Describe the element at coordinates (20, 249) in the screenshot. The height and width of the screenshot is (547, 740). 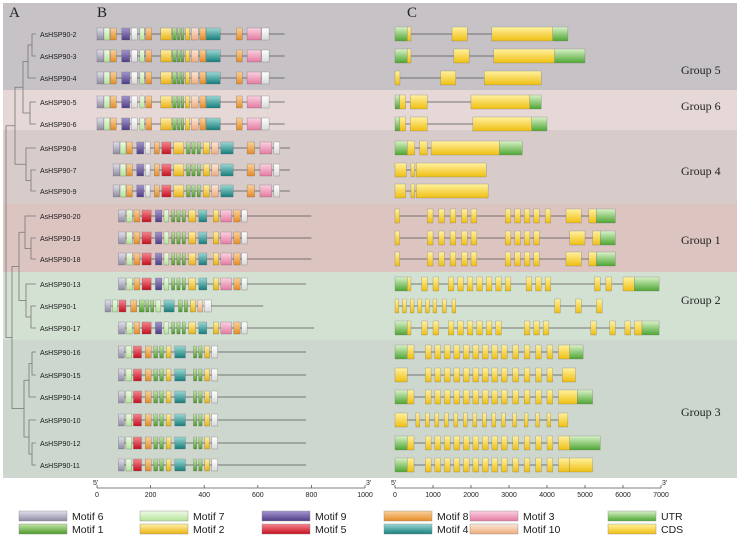
I see `phylogenetic-tree` at that location.